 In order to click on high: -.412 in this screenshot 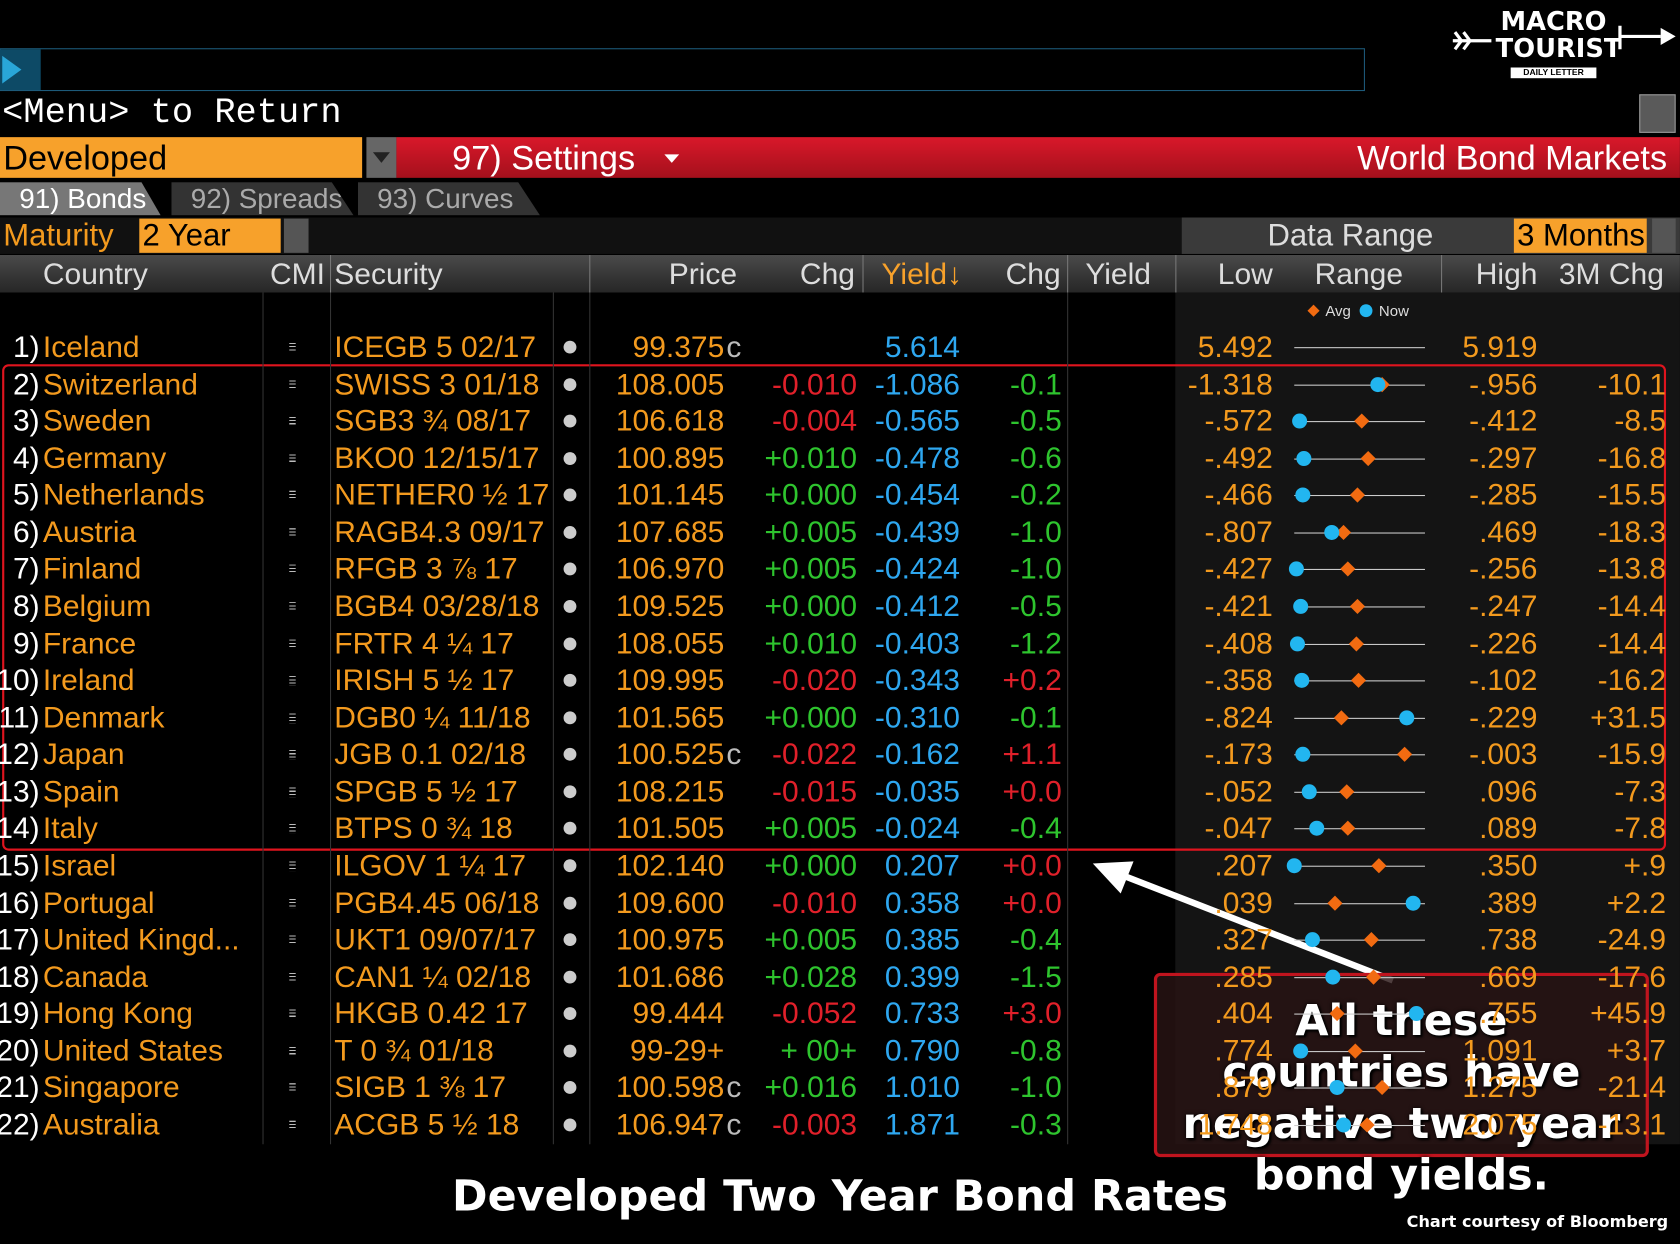, I will do `click(1503, 421)`.